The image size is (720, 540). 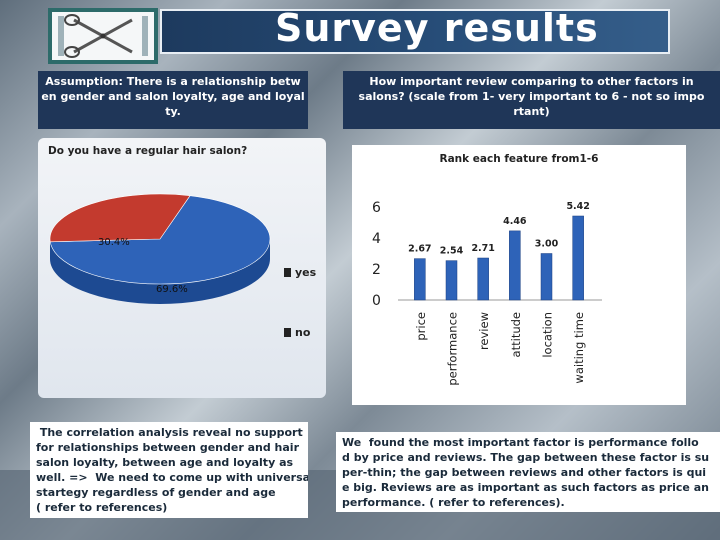 I want to click on x-tick-label: location, so click(x=548, y=335).